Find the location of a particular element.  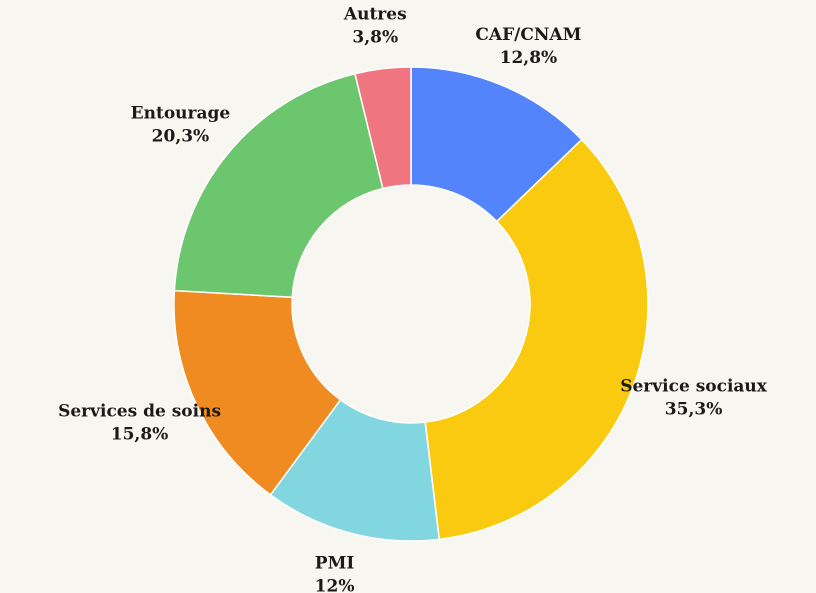

slice-label: Autres is located at coordinates (375, 14).